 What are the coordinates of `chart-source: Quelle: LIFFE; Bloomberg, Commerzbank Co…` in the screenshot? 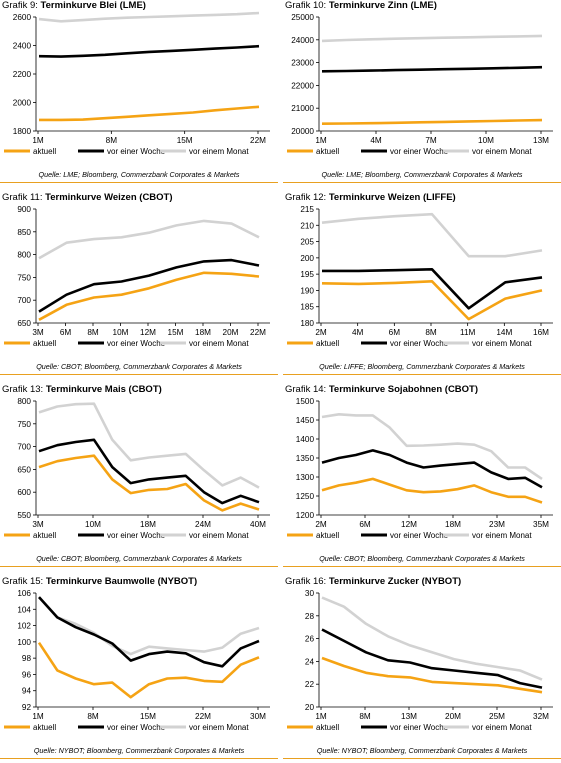 It's located at (422, 366).